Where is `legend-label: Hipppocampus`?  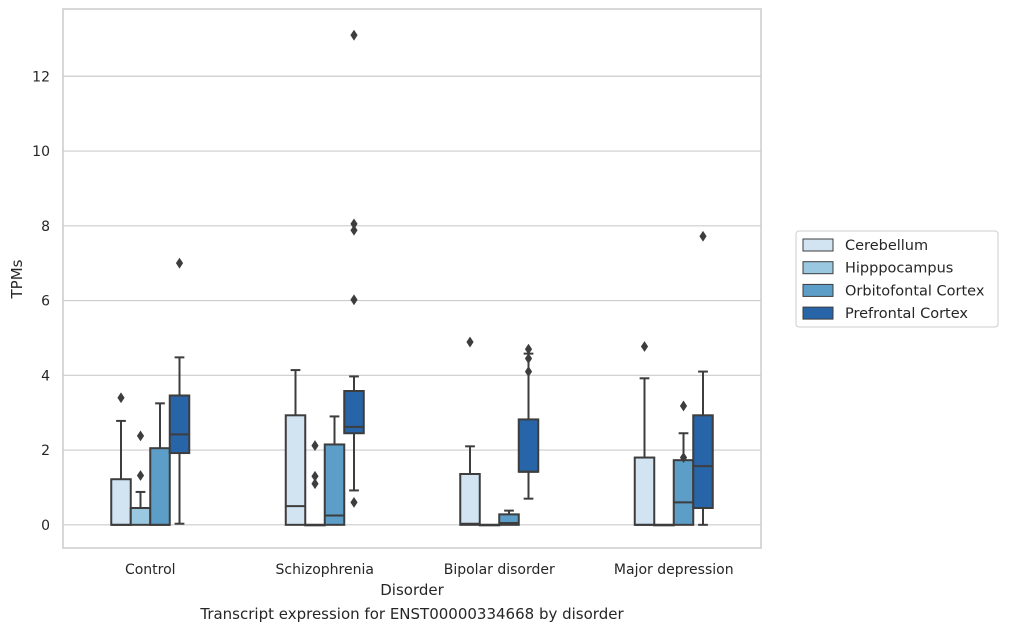 legend-label: Hipppocampus is located at coordinates (899, 269).